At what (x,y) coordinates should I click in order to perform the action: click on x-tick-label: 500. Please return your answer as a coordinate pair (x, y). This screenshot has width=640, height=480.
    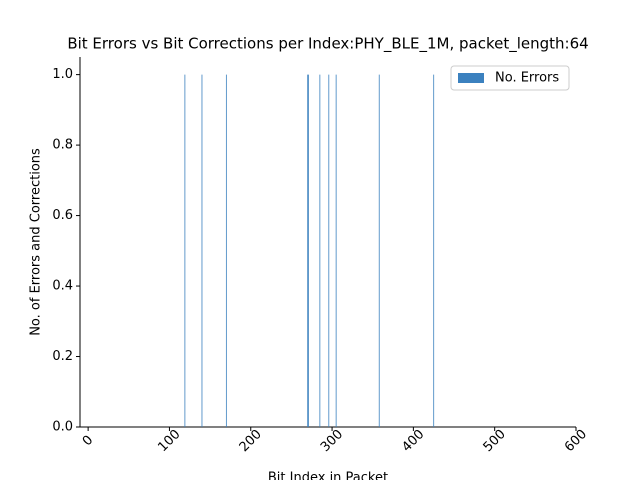
    Looking at the image, I should click on (495, 441).